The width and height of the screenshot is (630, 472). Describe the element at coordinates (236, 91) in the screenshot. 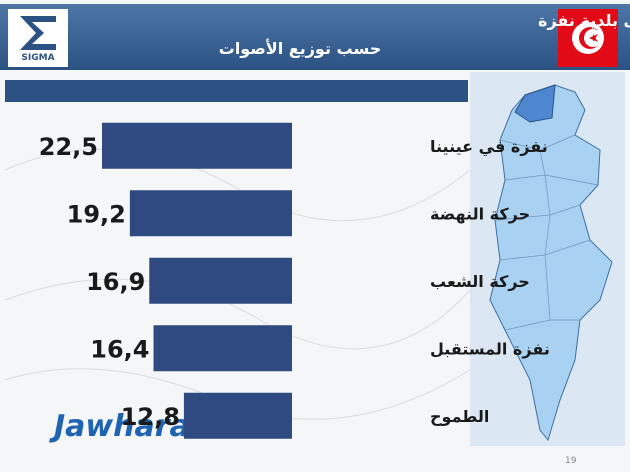

I see `strip` at that location.